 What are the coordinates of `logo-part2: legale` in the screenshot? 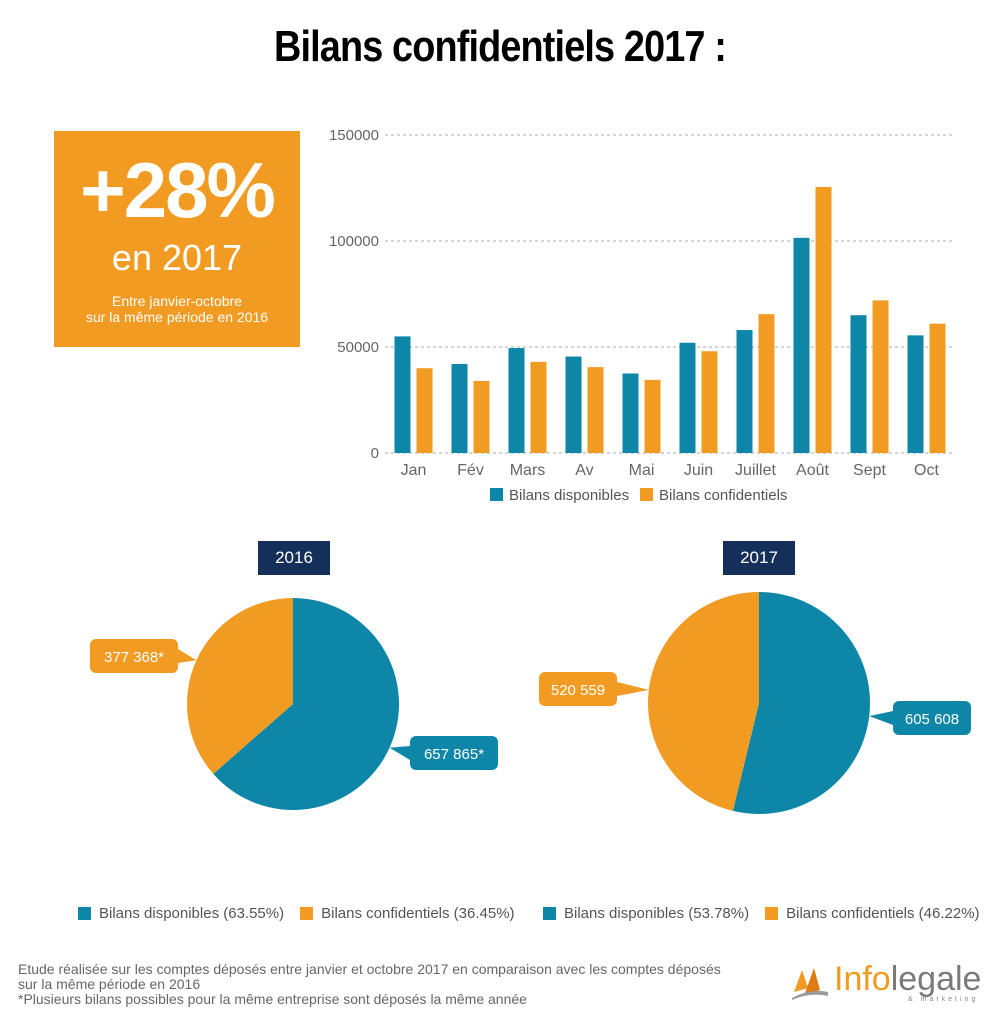 It's located at (936, 979).